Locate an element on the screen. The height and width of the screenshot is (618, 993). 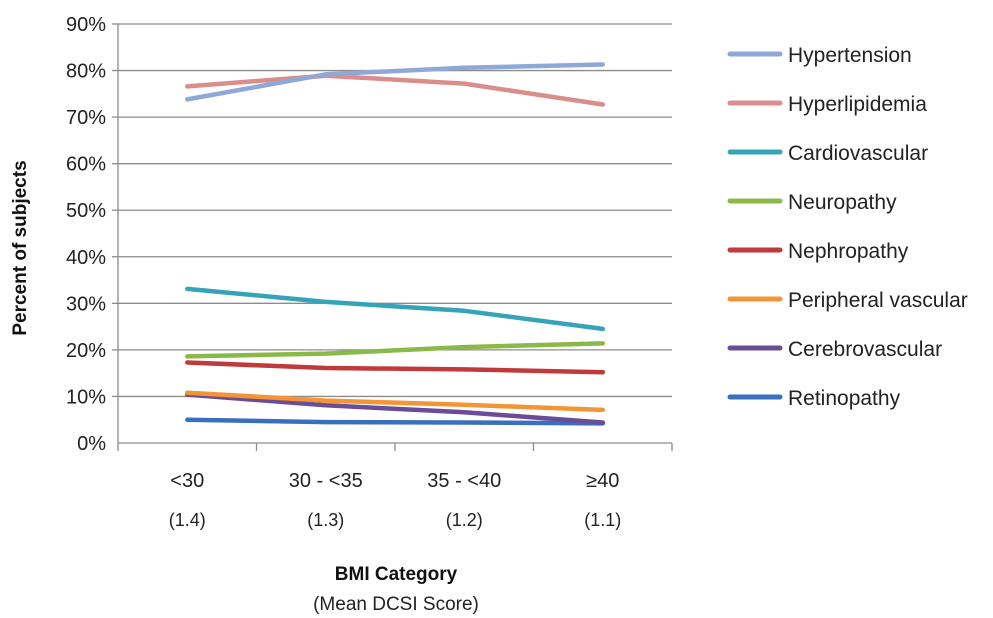
y-tick-label: 80% is located at coordinates (86, 72).